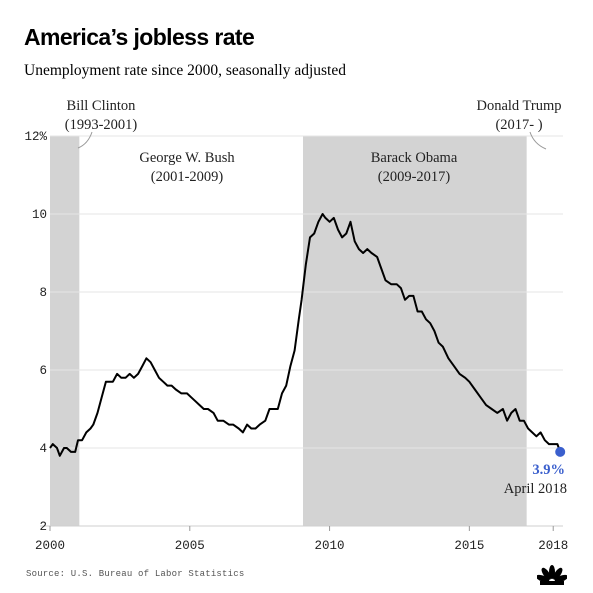 The height and width of the screenshot is (593, 593). Describe the element at coordinates (187, 177) in the screenshot. I see `bush-label-years: (2001-2009)` at that location.